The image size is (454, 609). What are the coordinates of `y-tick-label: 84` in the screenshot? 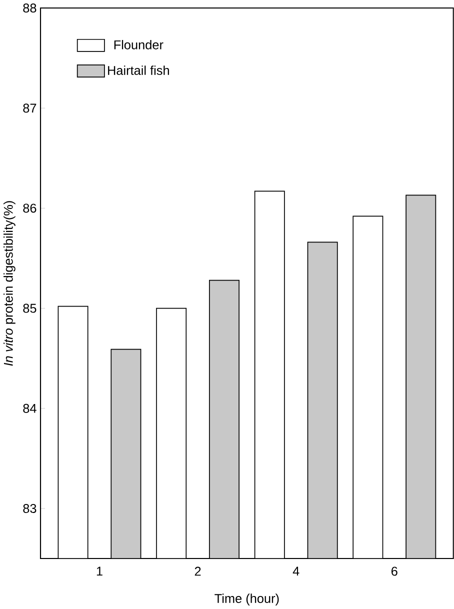 It's located at (29, 408).